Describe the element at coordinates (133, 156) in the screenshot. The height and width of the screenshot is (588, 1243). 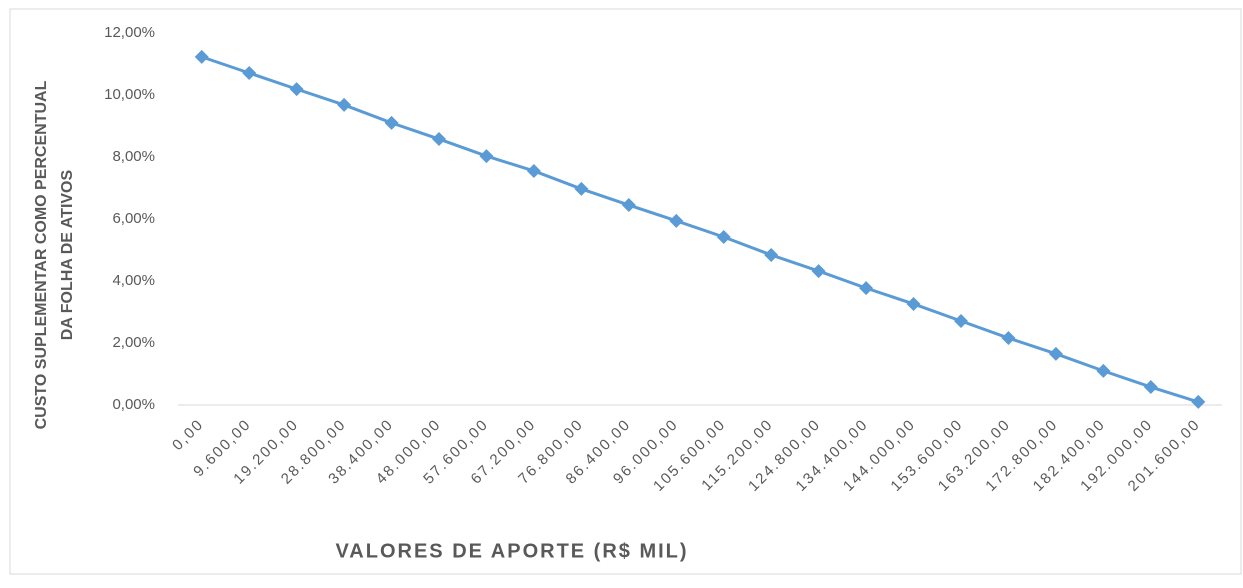
I see `y-tick-label: 8,00%` at that location.